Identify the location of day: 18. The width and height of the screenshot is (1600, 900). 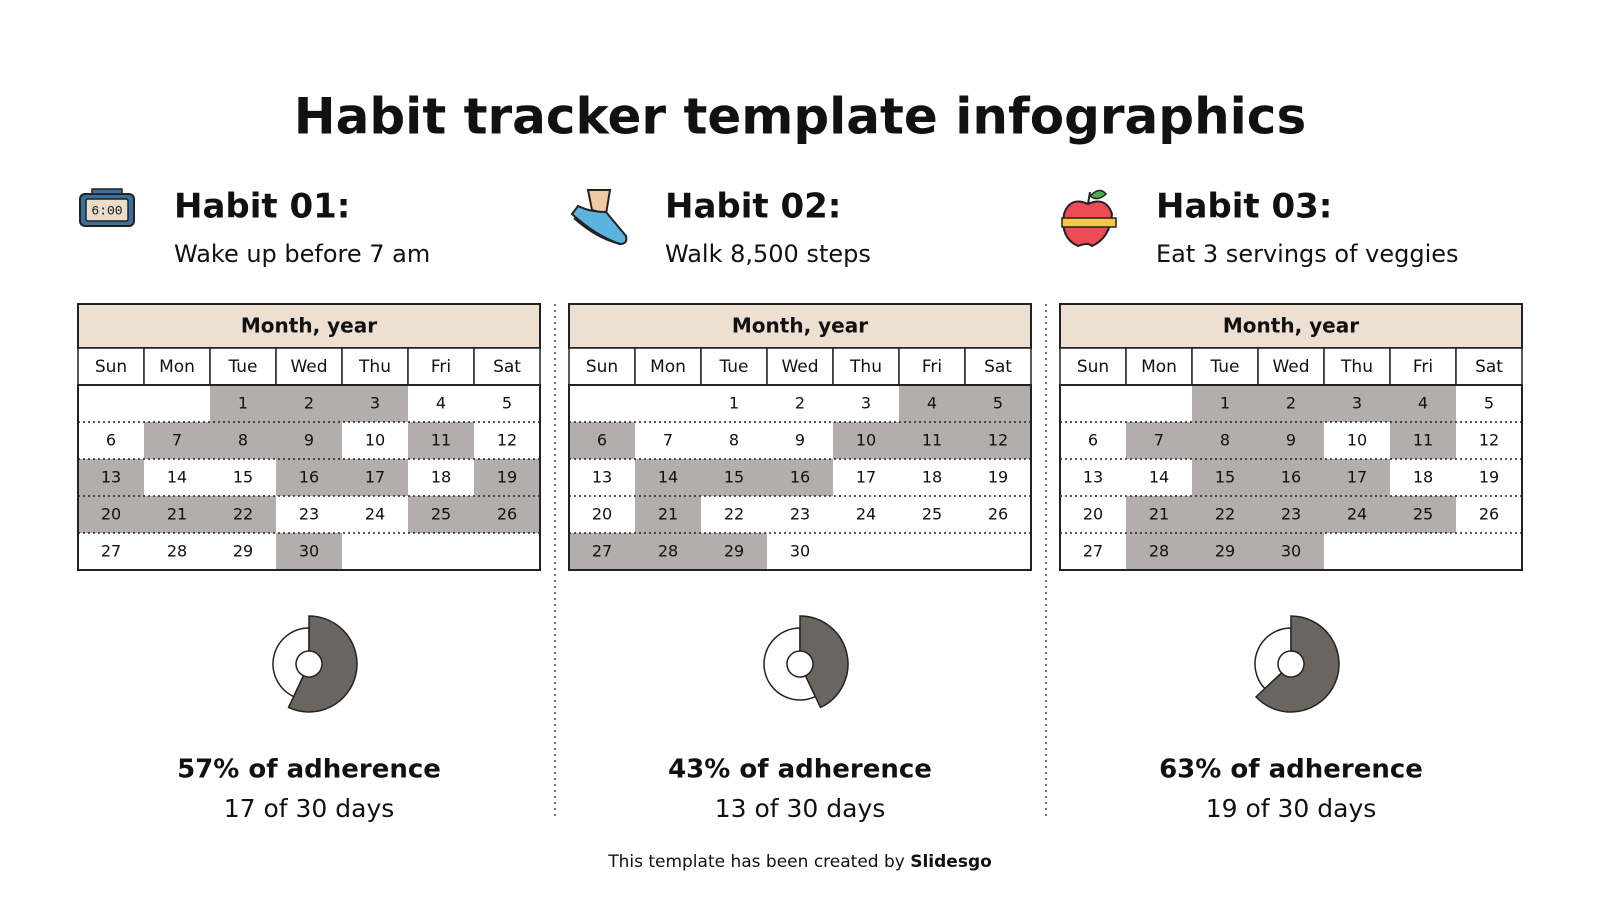
(441, 477).